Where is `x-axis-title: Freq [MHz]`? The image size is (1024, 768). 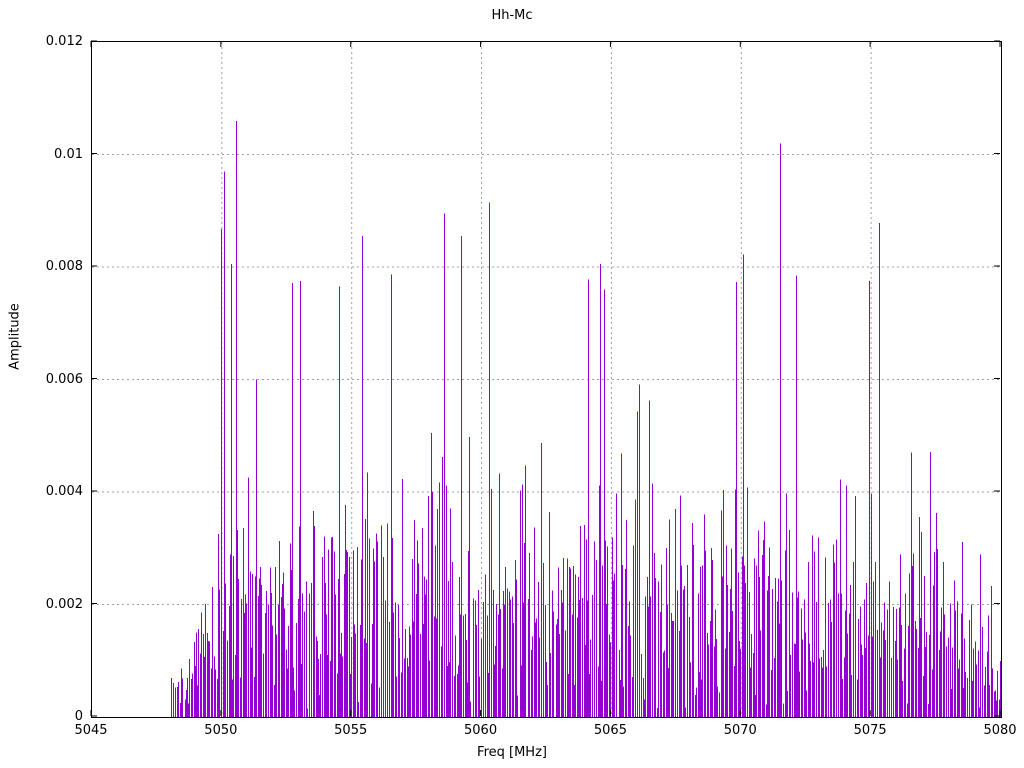
x-axis-title: Freq [MHz] is located at coordinates (512, 752).